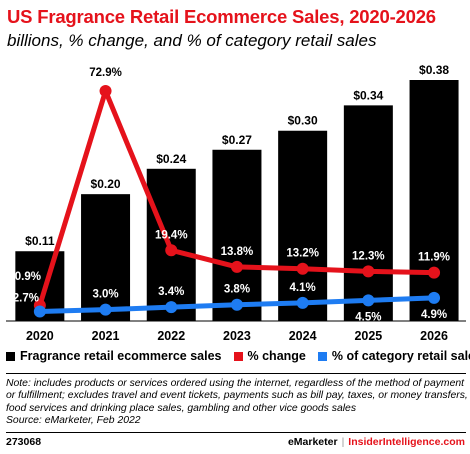  What do you see at coordinates (171, 307) in the screenshot?
I see `share-point-2022` at bounding box center [171, 307].